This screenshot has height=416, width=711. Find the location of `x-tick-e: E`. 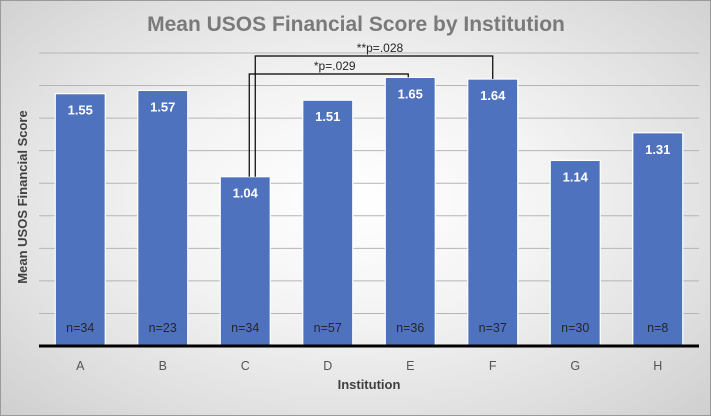

x-tick-e: E is located at coordinates (410, 366).